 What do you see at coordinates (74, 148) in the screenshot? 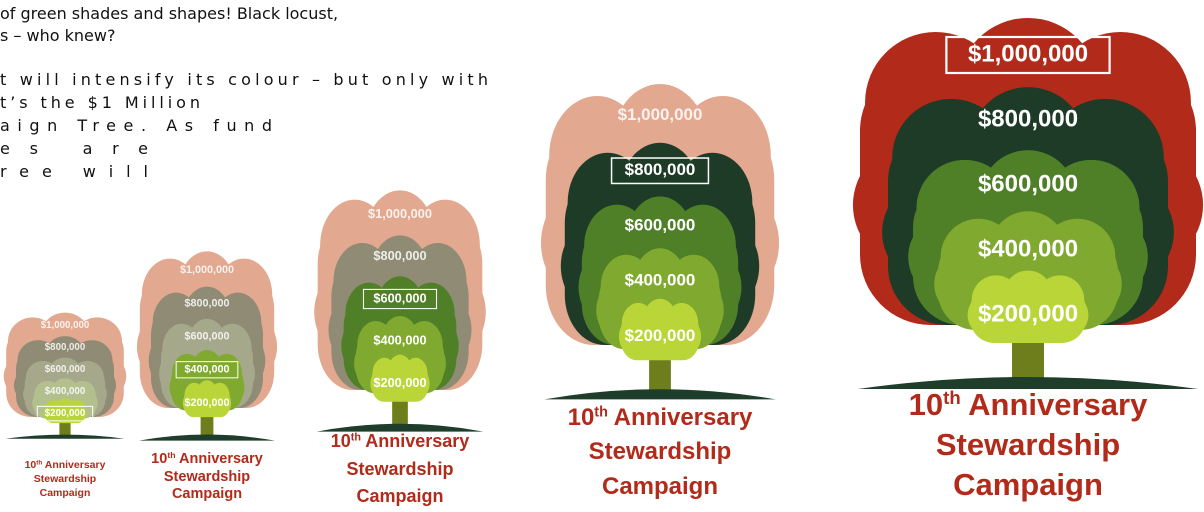
I see `text-line: es are` at bounding box center [74, 148].